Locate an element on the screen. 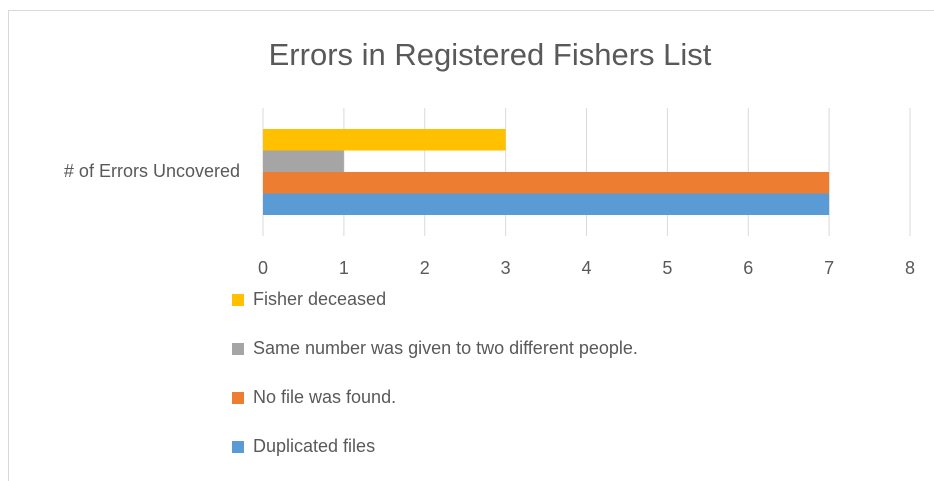  y-tick-label: # of Errors Uncovered is located at coordinates (152, 171).